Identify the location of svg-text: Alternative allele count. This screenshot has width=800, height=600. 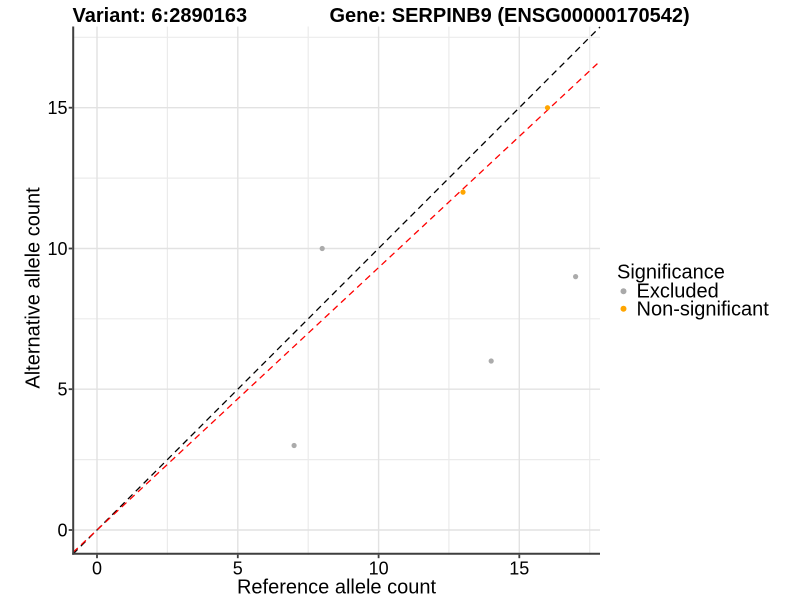
(34, 288).